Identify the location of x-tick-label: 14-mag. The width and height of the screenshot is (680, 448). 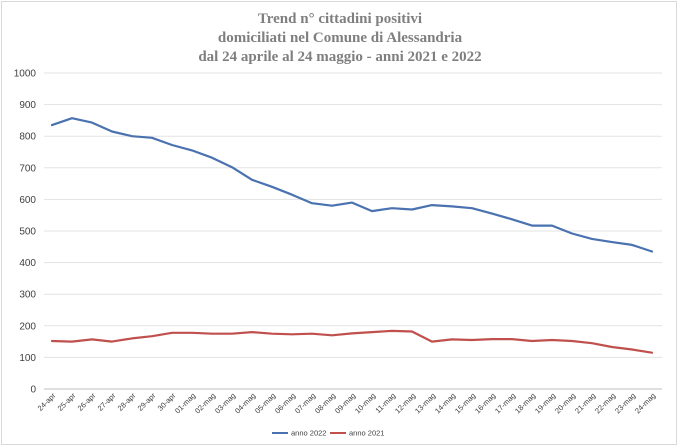
(445, 403).